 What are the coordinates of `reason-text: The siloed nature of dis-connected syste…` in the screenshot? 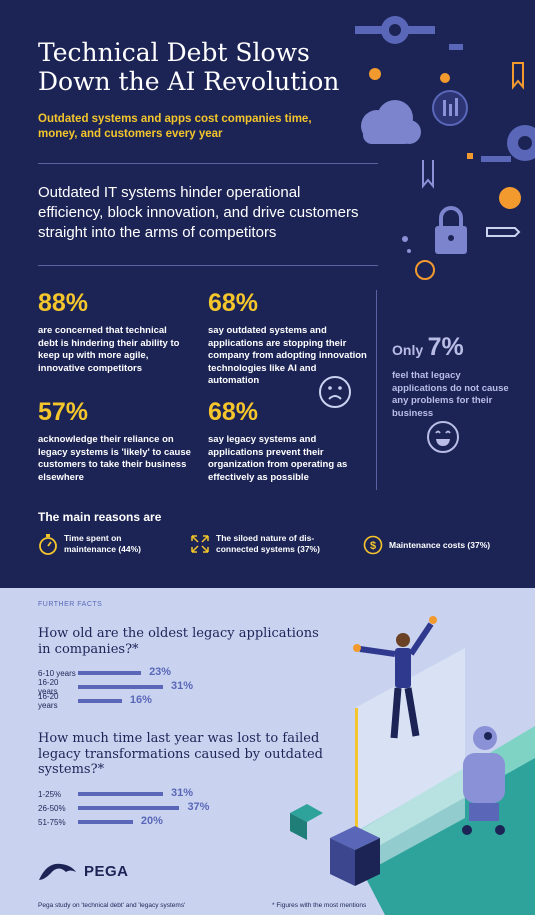 It's located at (268, 543).